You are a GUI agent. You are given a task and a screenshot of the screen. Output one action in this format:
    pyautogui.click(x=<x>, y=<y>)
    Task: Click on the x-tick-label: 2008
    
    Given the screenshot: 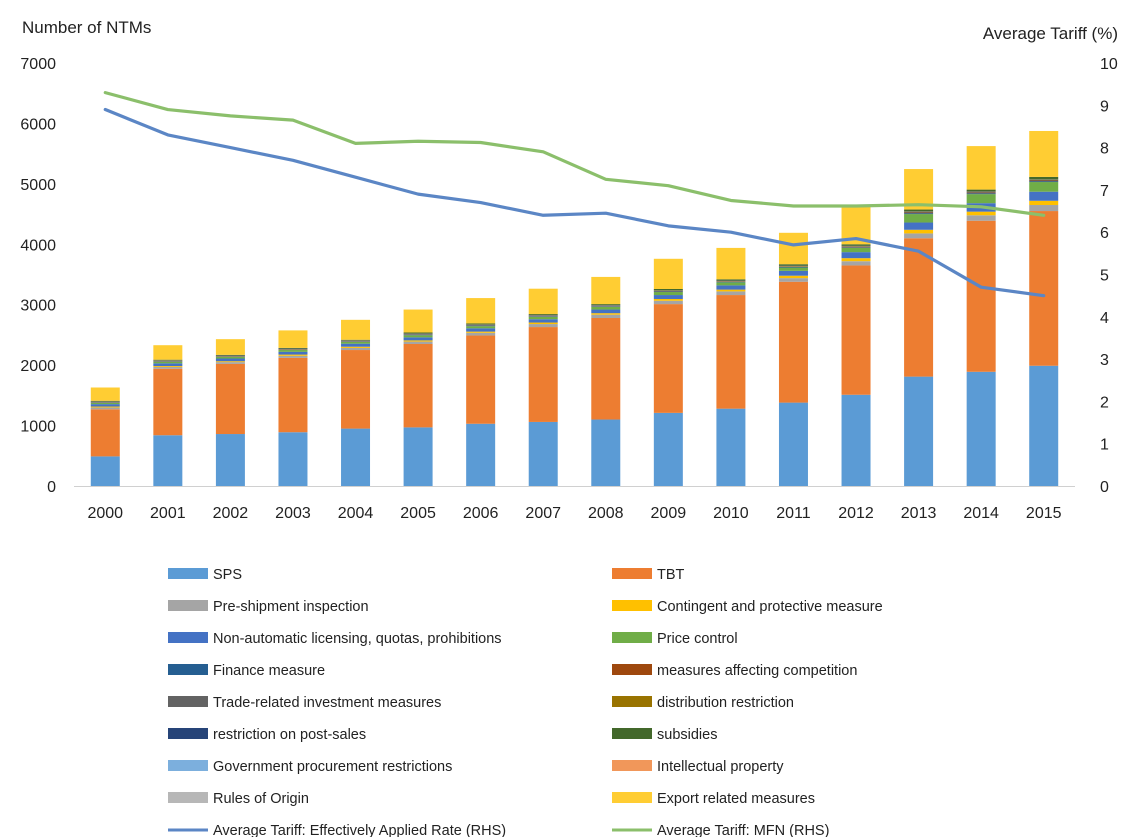 What is the action you would take?
    pyautogui.click(x=606, y=513)
    